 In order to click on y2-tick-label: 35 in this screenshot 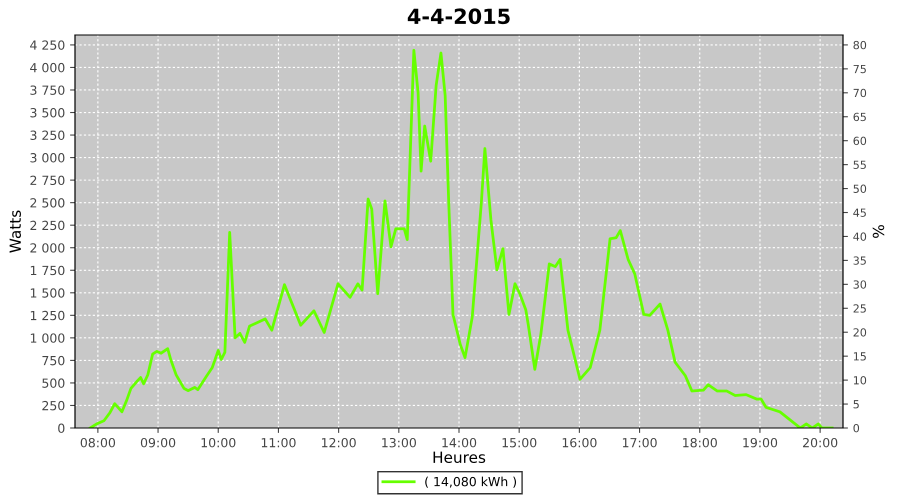, I will do `click(860, 260)`.